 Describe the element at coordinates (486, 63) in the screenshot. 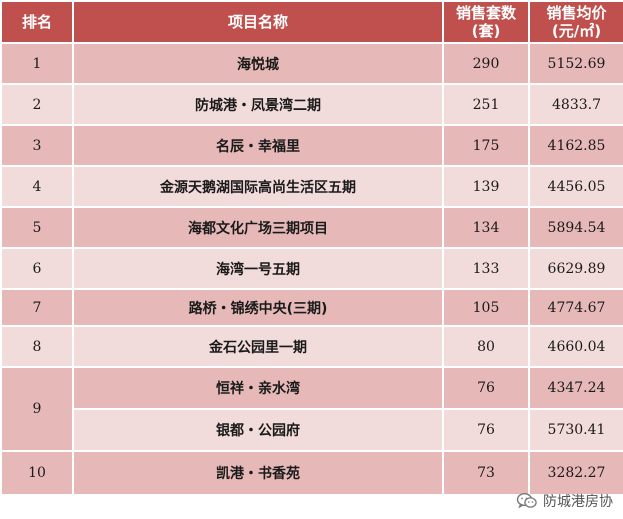

I see `units-cell: 290` at that location.